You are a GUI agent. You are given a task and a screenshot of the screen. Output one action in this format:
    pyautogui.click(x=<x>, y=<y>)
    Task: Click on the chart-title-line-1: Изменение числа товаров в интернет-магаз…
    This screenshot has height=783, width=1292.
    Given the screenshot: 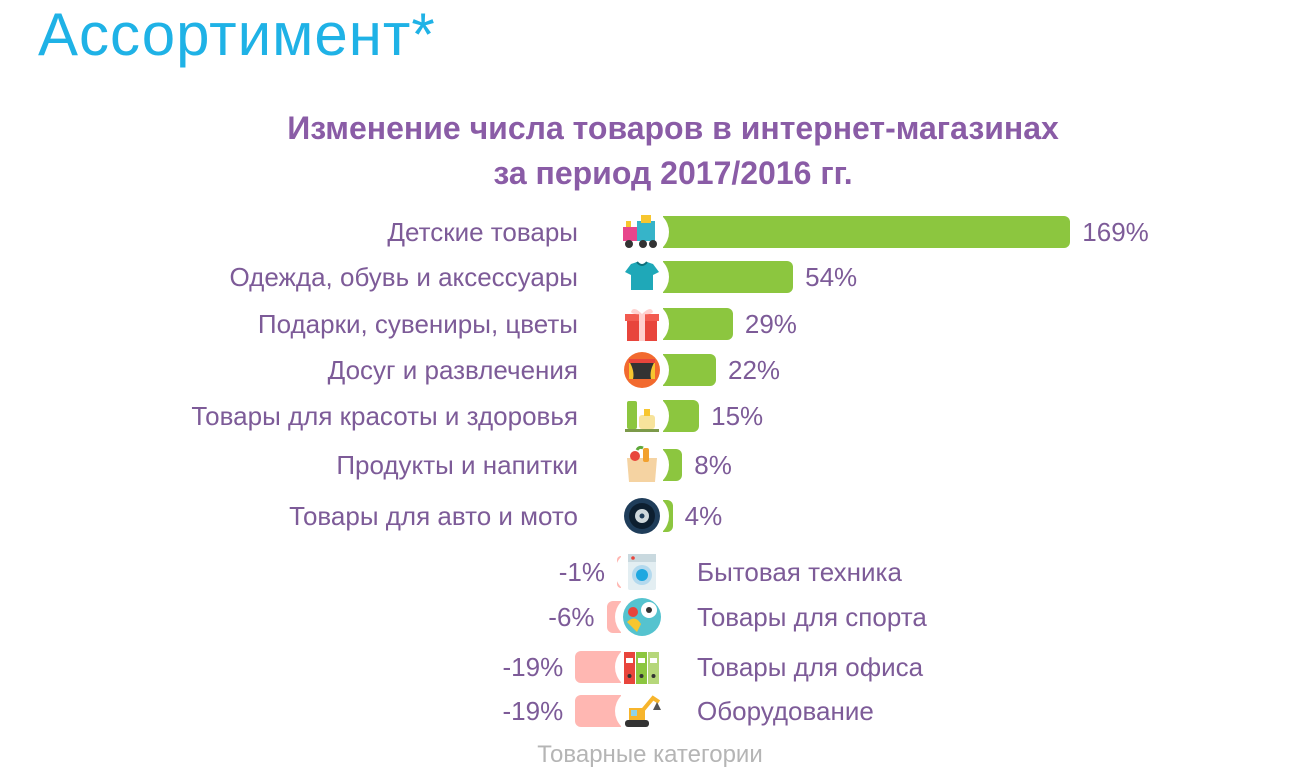 What is the action you would take?
    pyautogui.click(x=673, y=128)
    